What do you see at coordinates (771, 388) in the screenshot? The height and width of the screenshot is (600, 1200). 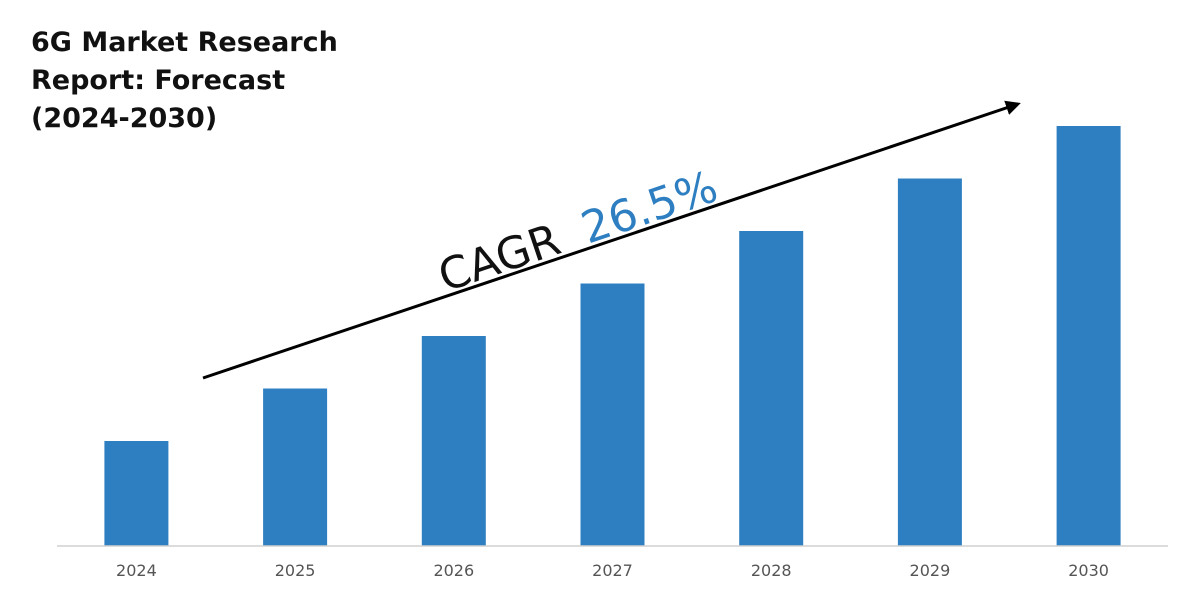 I see `bar-2028` at bounding box center [771, 388].